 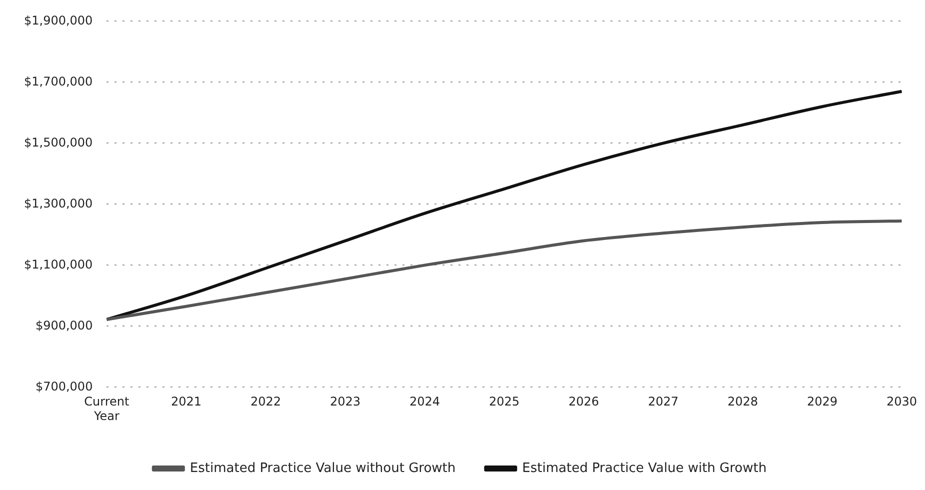 I want to click on legend-label: Estimated Practice Value with Growth, so click(x=644, y=468).